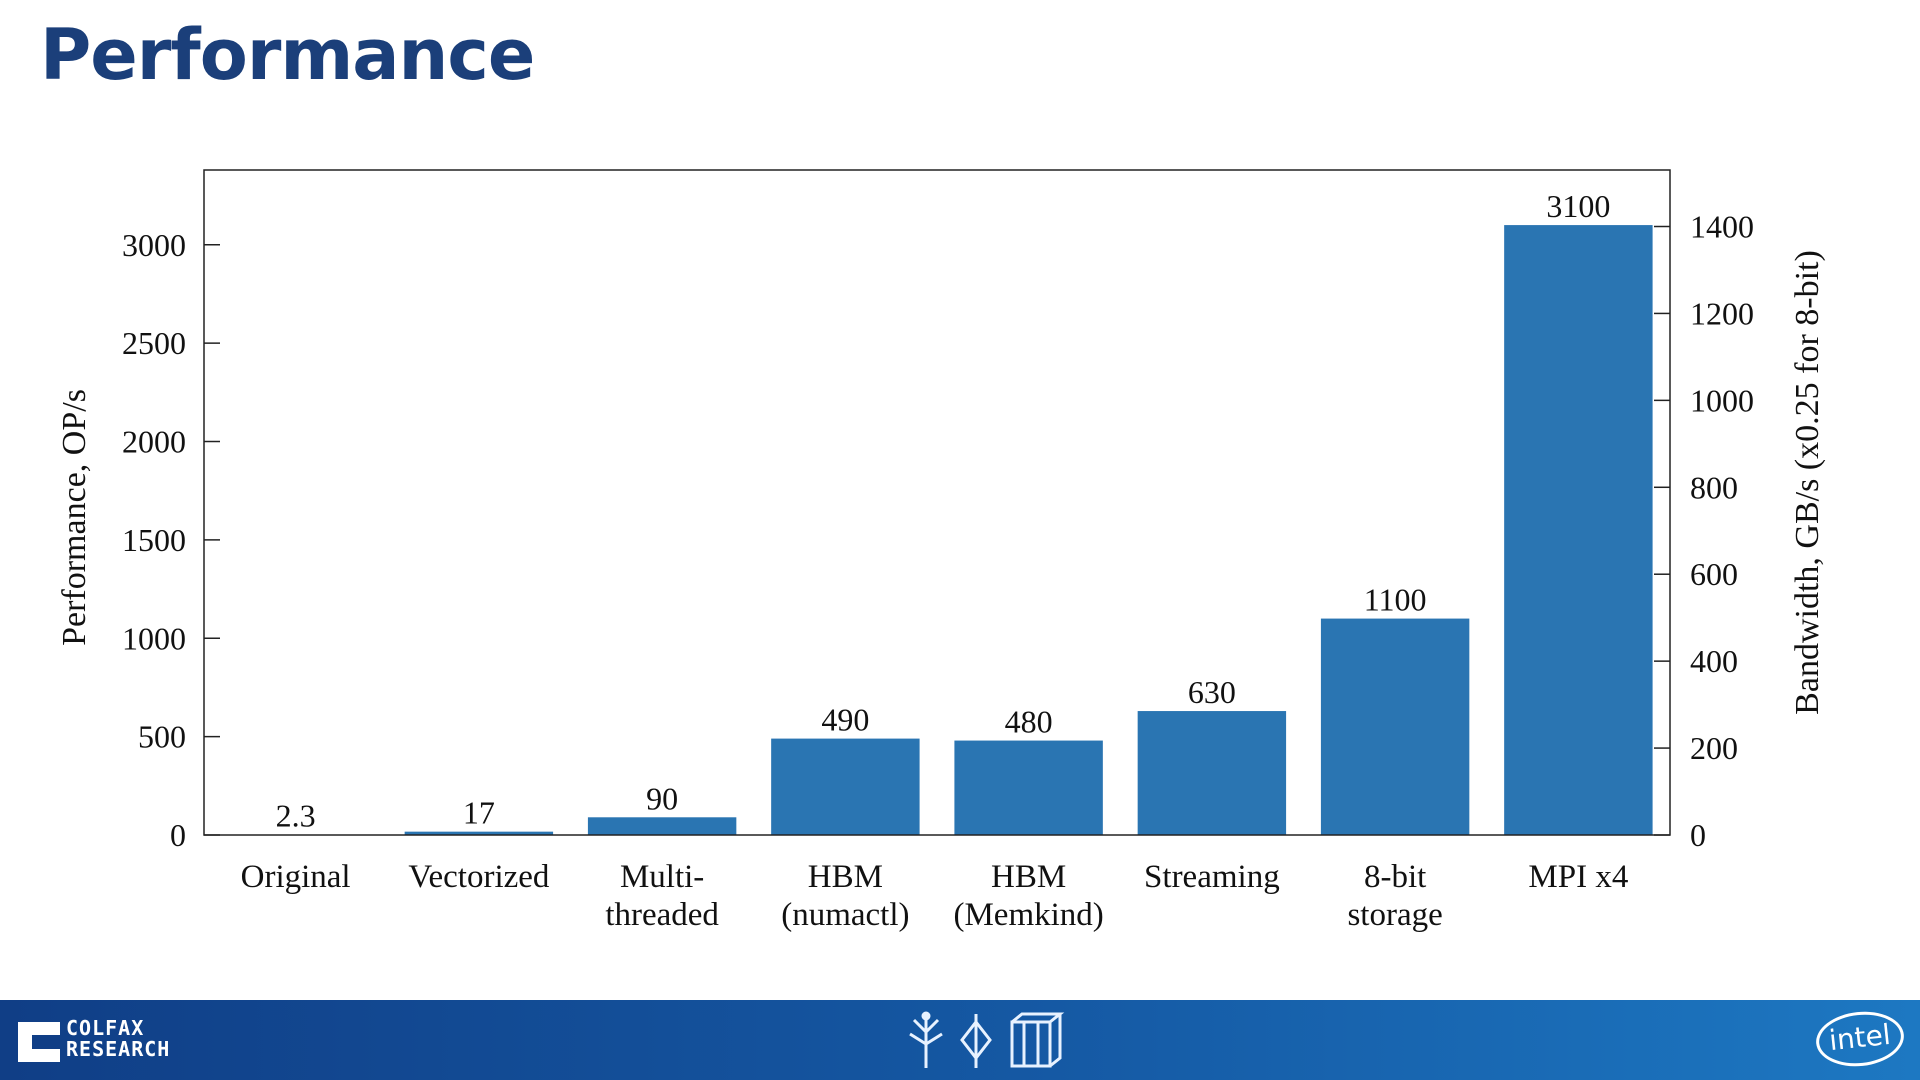  What do you see at coordinates (1212, 877) in the screenshot?
I see `category-label: Streaming` at bounding box center [1212, 877].